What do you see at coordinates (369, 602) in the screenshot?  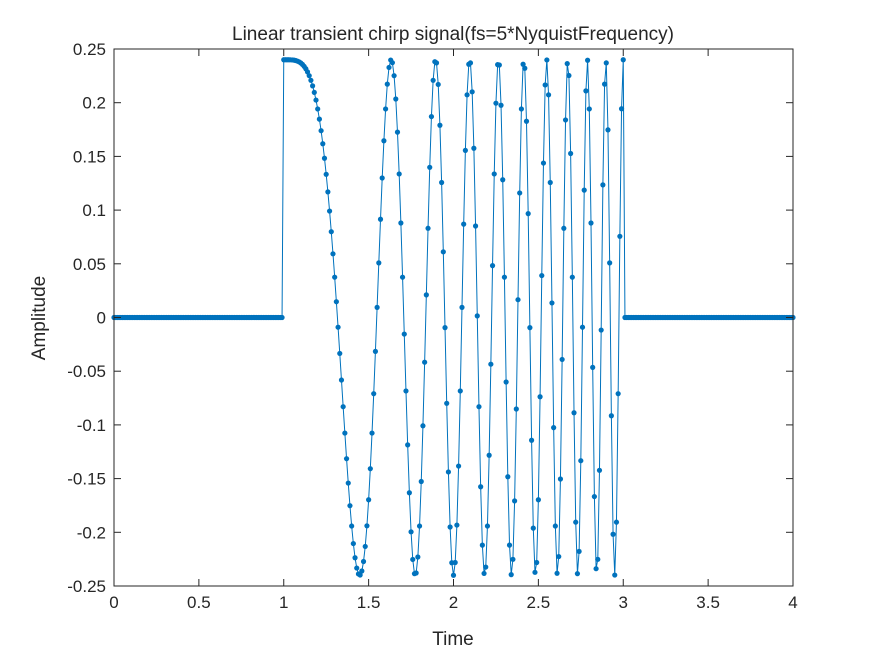 I see `x-tick-label: 1.5` at bounding box center [369, 602].